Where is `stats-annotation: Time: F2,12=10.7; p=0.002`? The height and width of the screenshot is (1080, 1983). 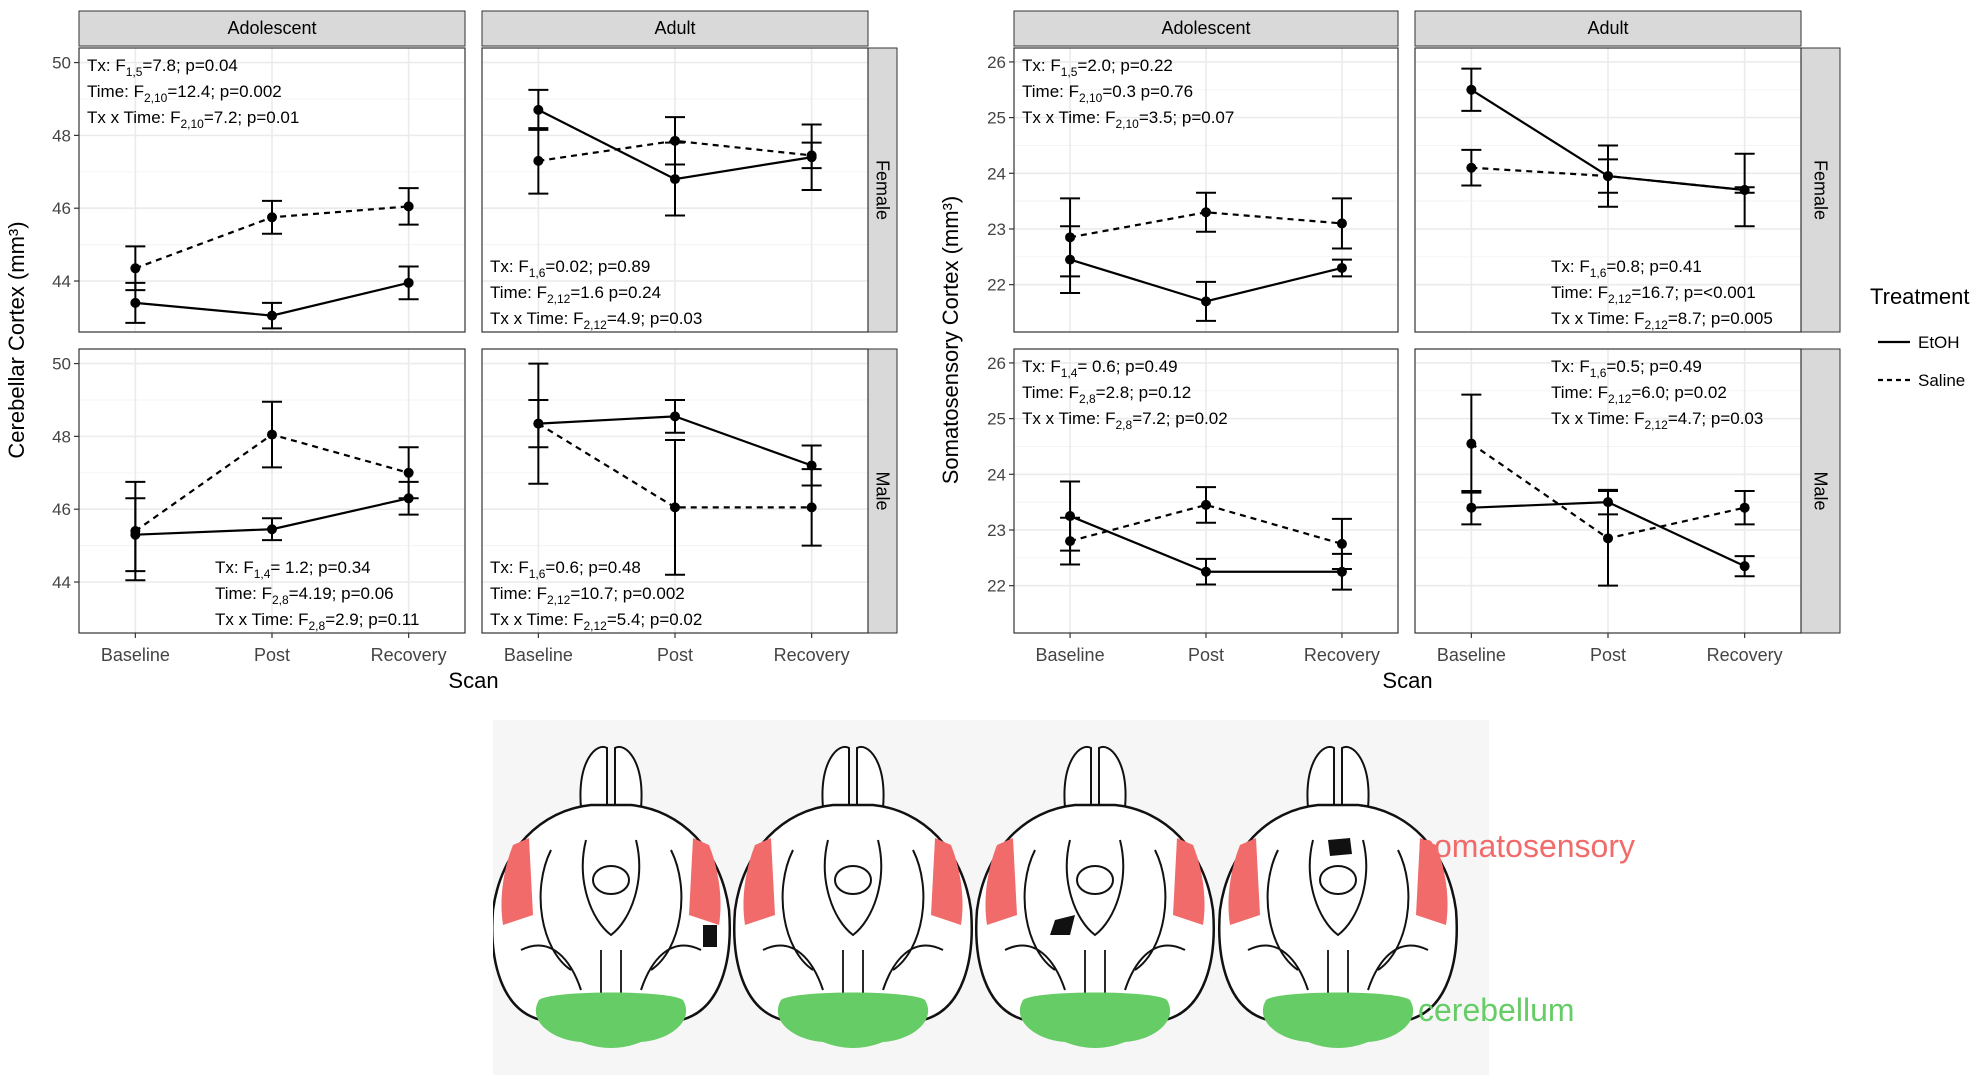
stats-annotation: Time: F2,12=10.7; p=0.002 is located at coordinates (587, 595).